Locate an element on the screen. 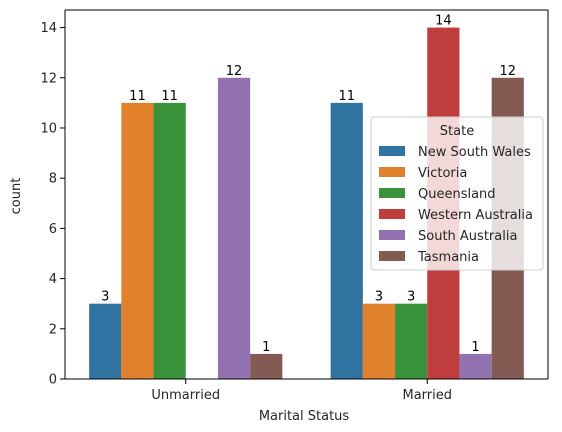 This screenshot has width=562, height=432. x-tick-label: Married is located at coordinates (427, 395).